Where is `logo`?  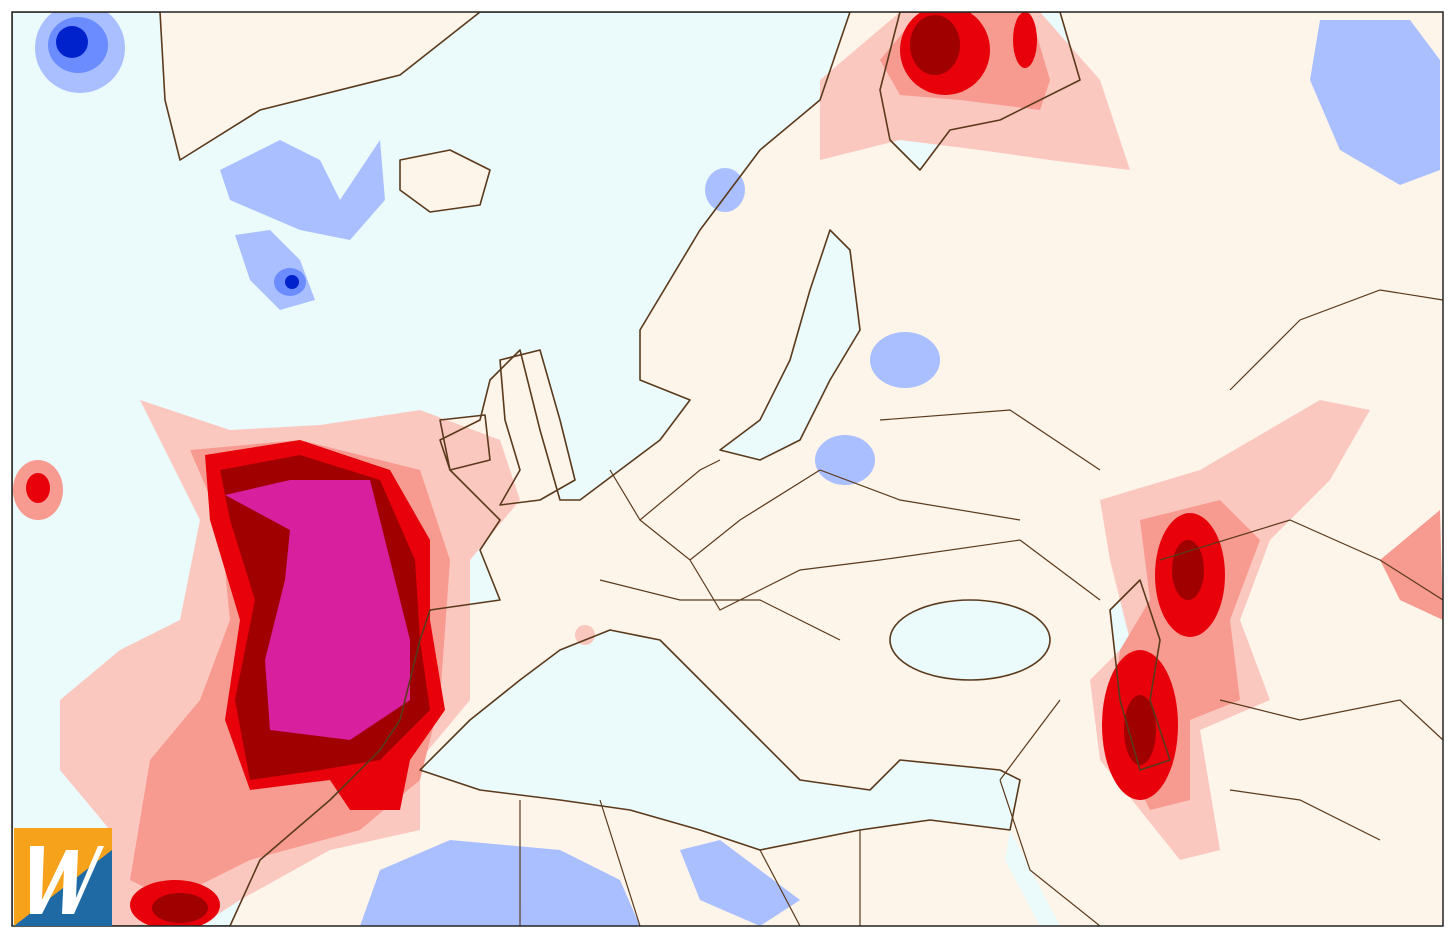 logo is located at coordinates (63, 877).